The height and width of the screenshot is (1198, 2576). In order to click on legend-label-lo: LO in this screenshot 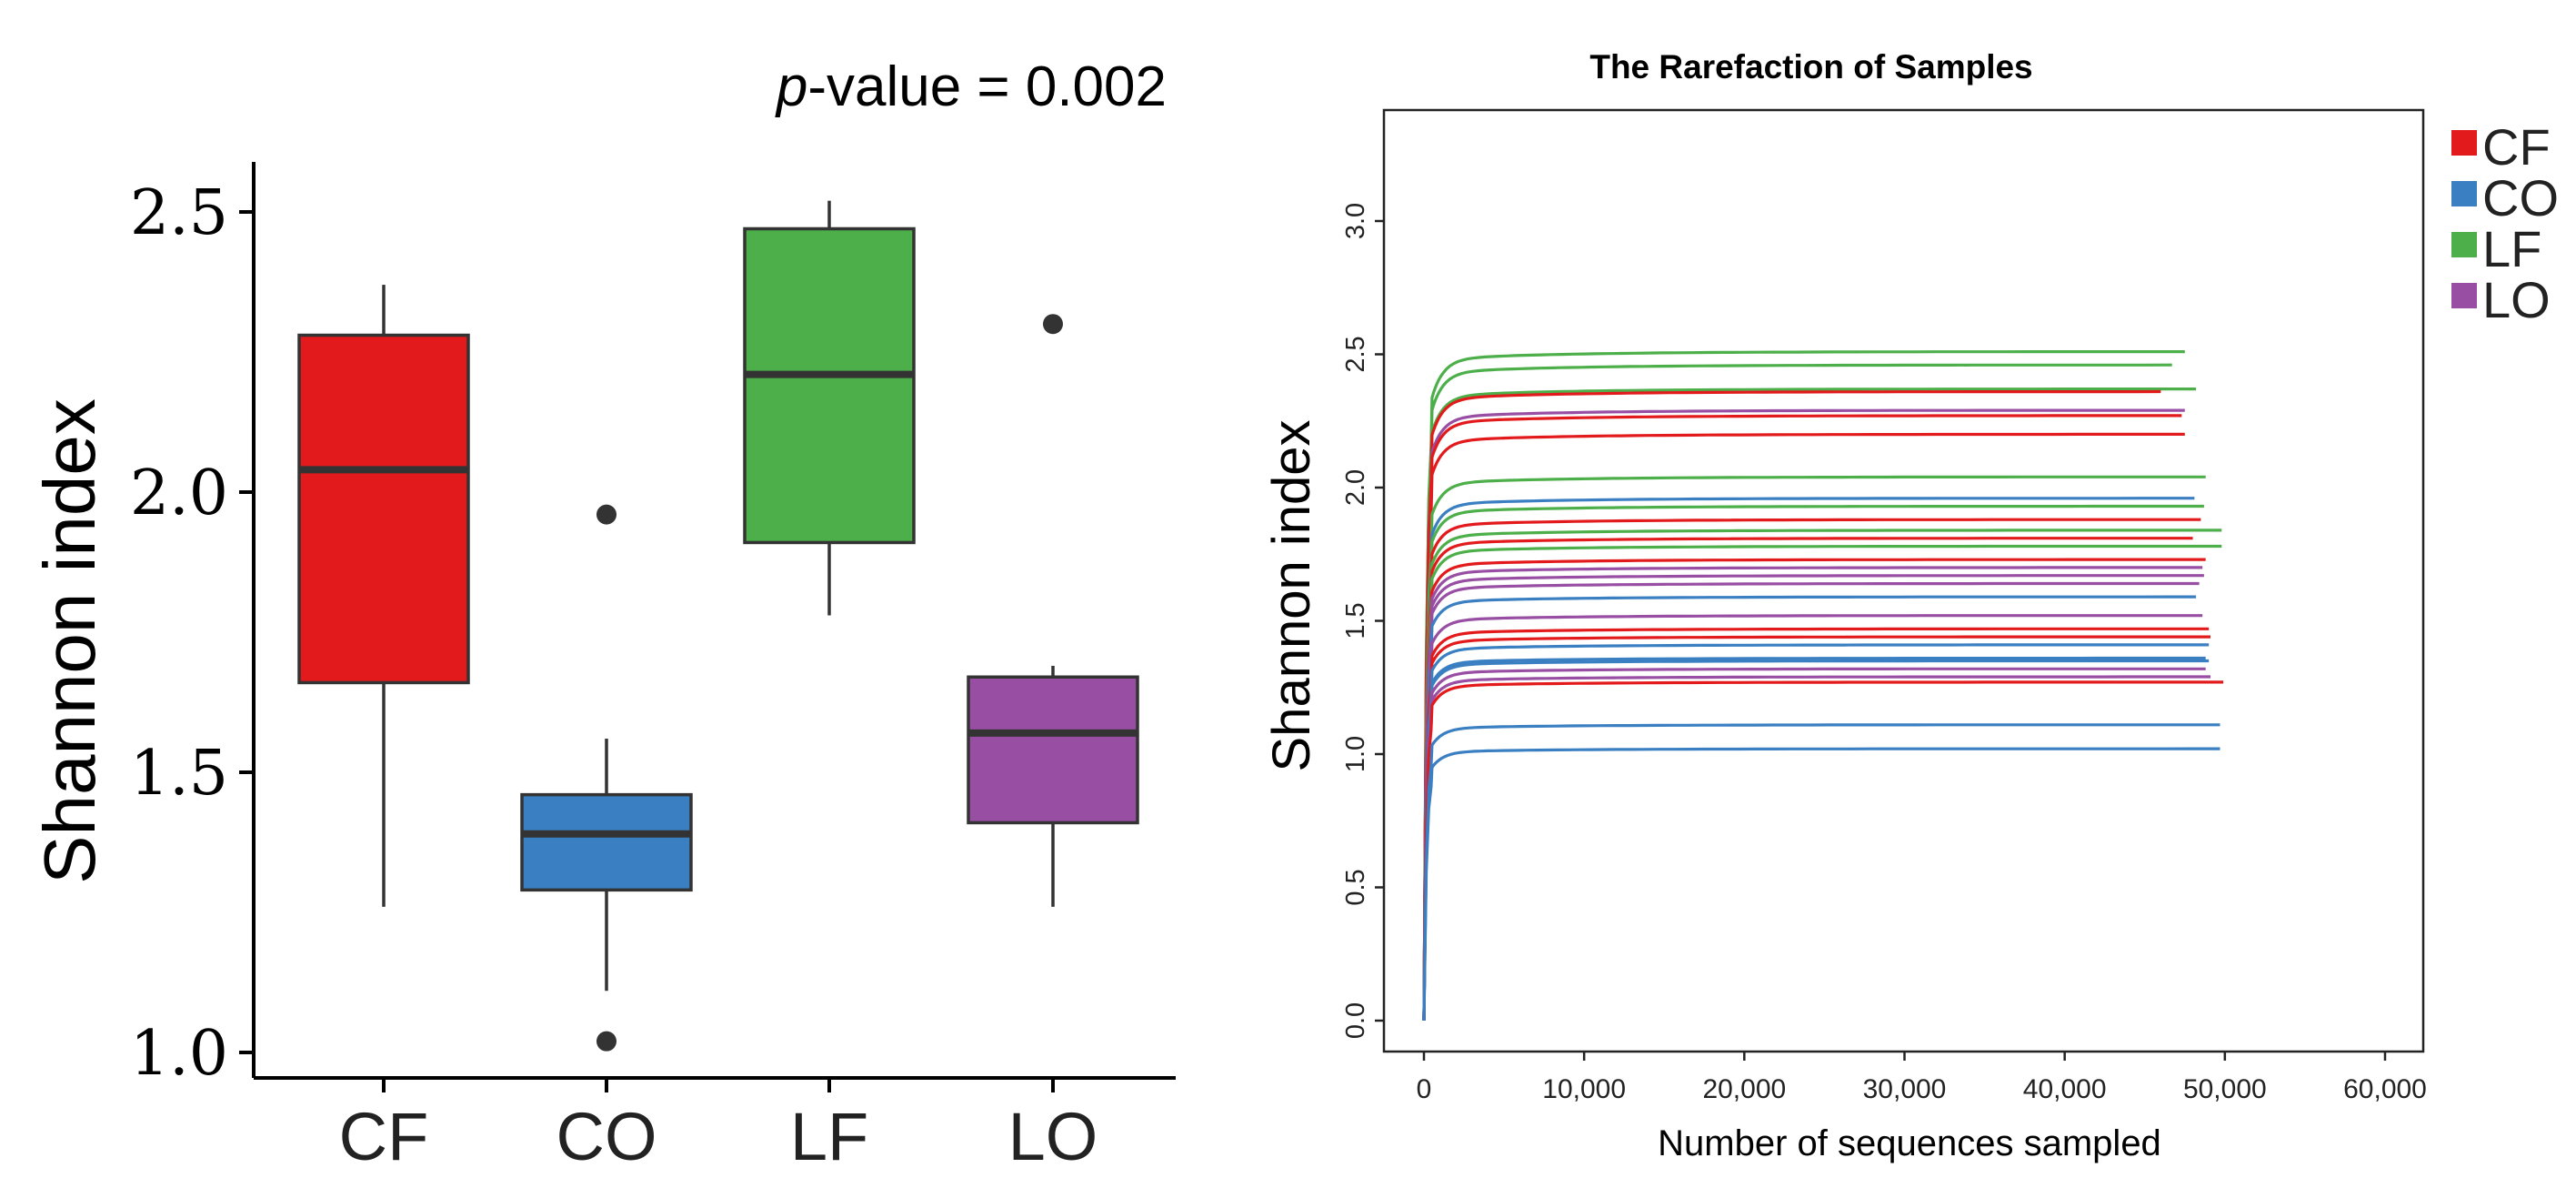, I will do `click(2516, 299)`.